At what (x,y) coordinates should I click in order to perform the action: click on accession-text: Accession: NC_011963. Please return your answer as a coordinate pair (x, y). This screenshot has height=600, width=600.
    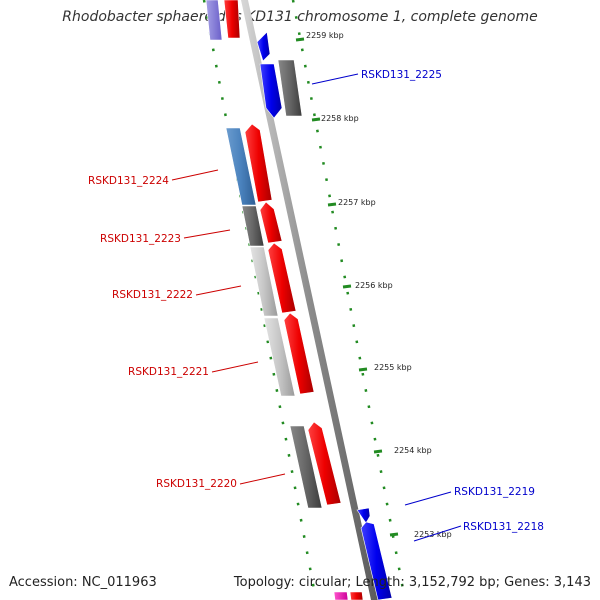
    Looking at the image, I should click on (83, 582).